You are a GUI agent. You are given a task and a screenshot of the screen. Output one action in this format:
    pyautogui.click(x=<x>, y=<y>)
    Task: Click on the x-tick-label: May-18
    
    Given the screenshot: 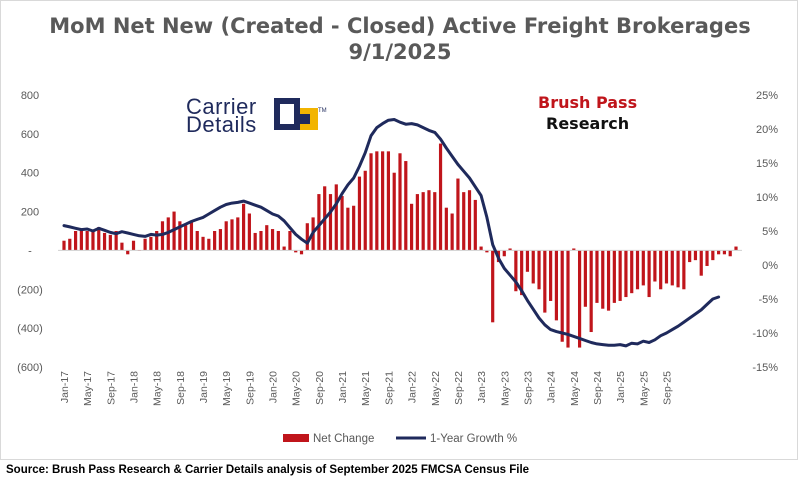 What is the action you would take?
    pyautogui.click(x=158, y=388)
    